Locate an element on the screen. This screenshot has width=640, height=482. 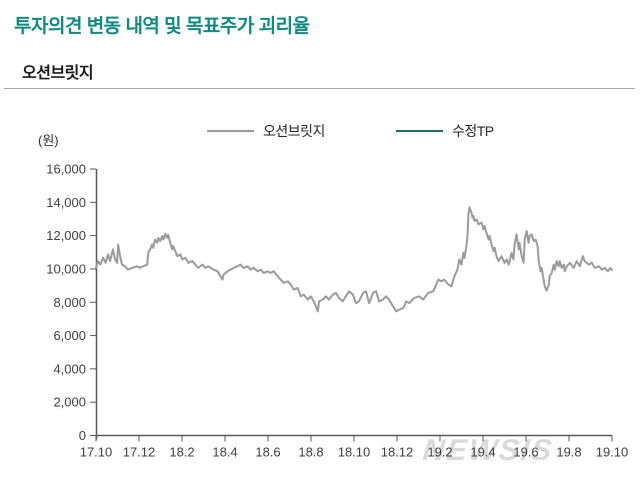
y-axis-label: 2,000 is located at coordinates (69, 402).